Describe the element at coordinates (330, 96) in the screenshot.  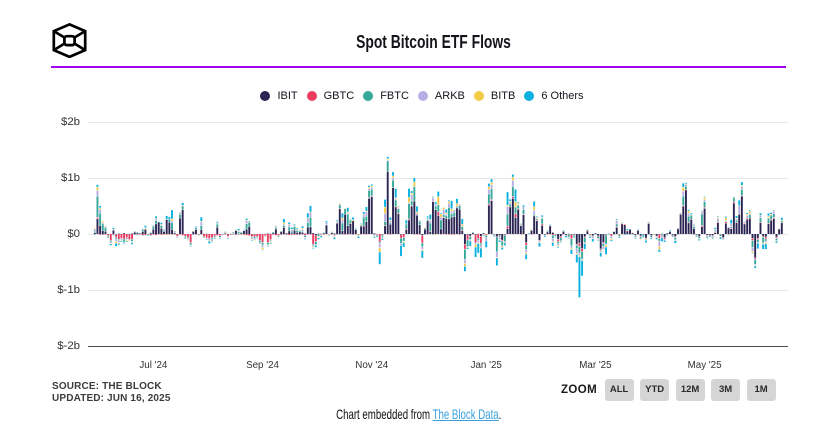
I see `legend-item-gbtc: GBTC` at that location.